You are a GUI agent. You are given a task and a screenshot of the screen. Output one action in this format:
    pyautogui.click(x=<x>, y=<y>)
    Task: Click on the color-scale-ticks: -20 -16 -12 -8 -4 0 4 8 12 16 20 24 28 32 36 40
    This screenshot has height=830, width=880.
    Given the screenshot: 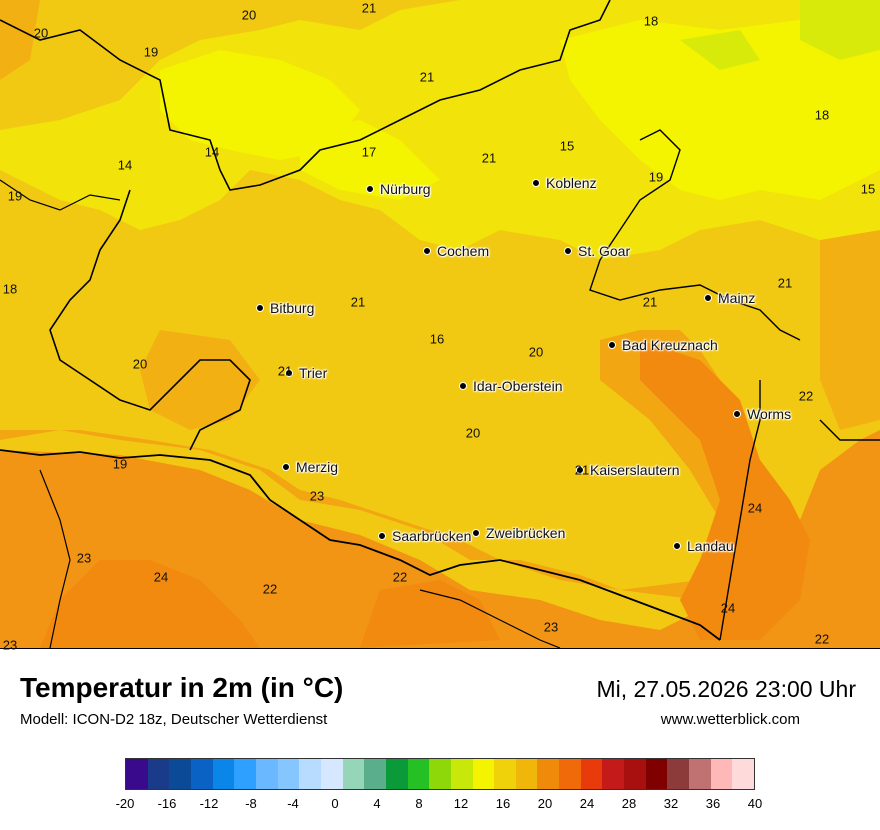 What is the action you would take?
    pyautogui.click(x=439, y=805)
    